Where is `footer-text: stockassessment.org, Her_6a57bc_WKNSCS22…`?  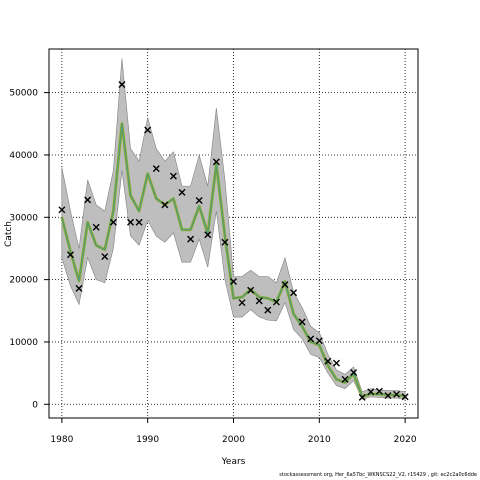
footer-text: stockassessment.org, Her_6a57bc_WKNSCS22… is located at coordinates (378, 475).